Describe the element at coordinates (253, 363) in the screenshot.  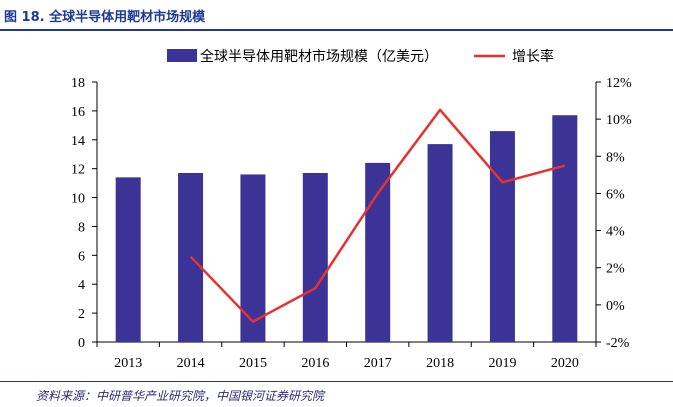
I see `x-tick-label: 2015` at that location.